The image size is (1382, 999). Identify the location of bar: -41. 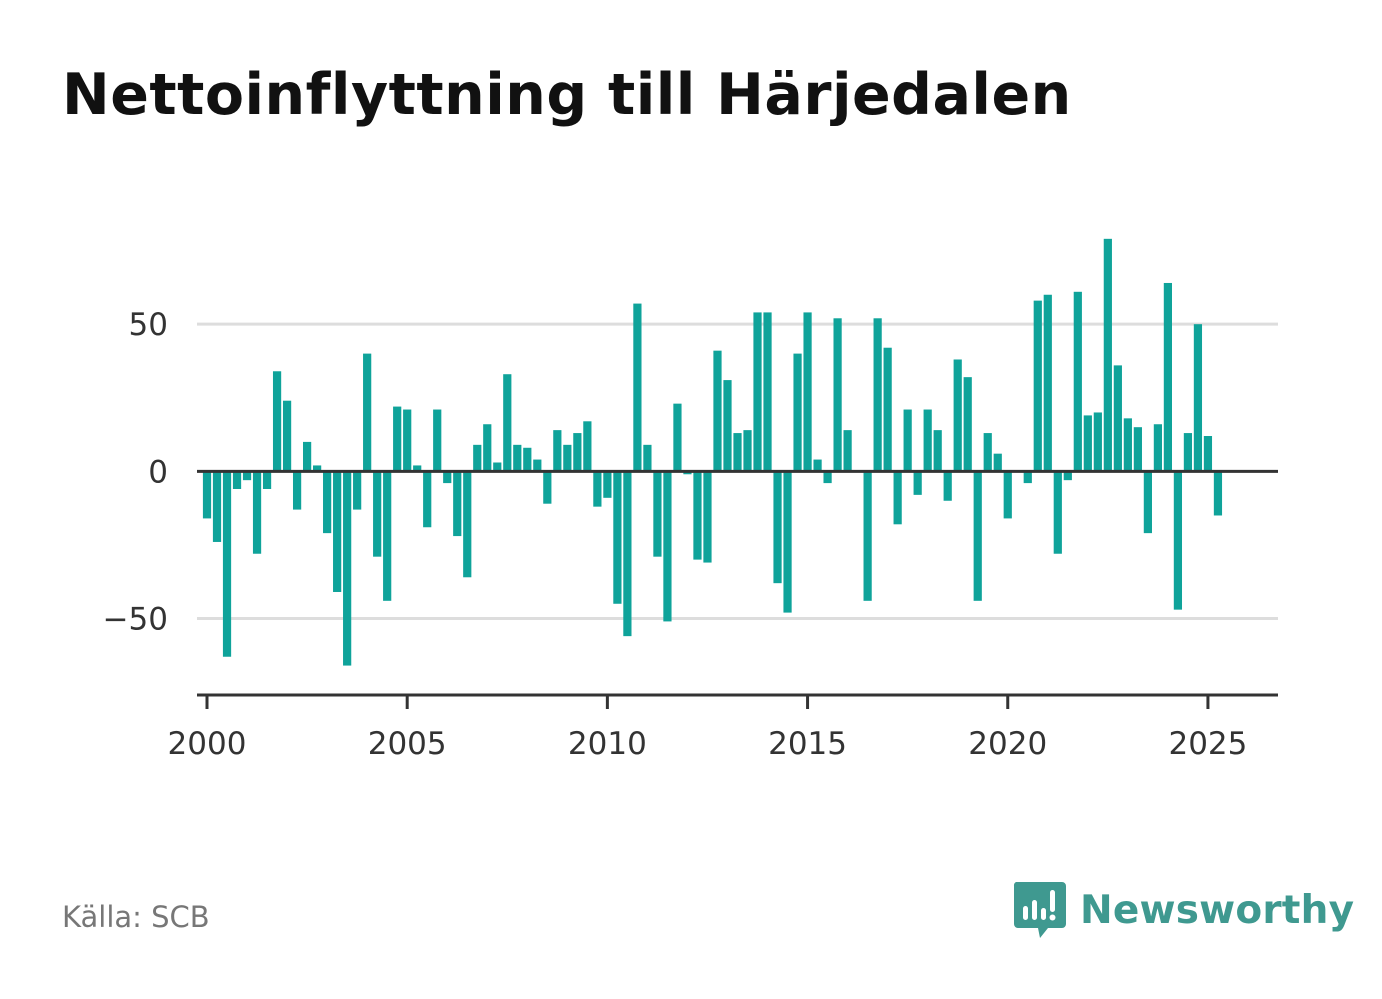
(337, 531).